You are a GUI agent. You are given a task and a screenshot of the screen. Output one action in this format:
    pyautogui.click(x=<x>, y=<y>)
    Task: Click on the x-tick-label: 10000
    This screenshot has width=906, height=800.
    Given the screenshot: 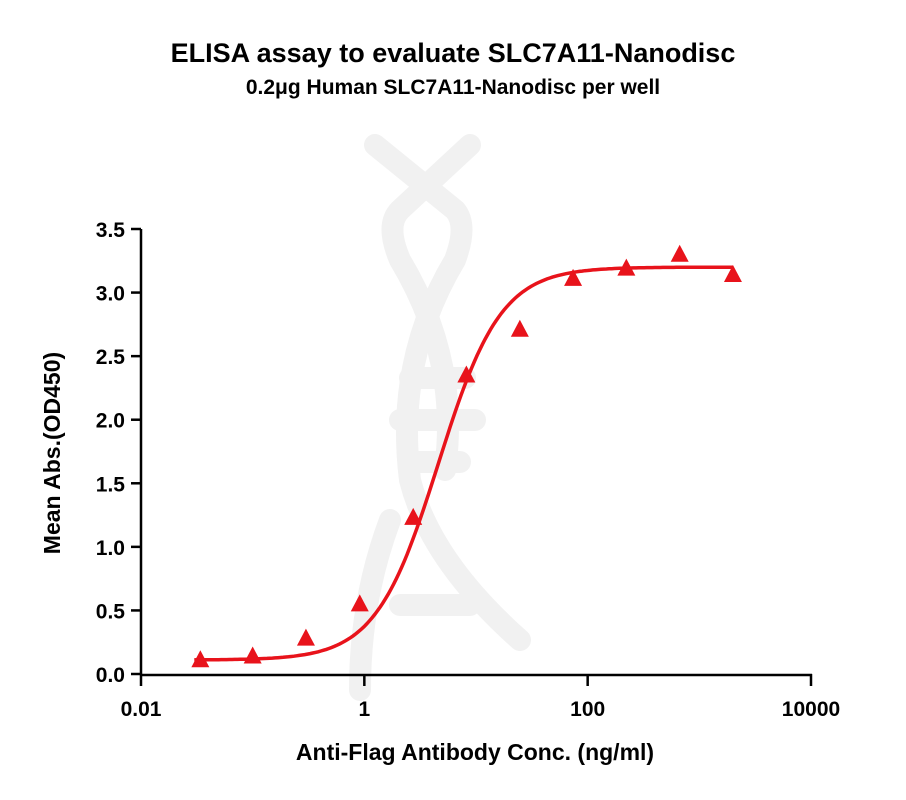 What is the action you would take?
    pyautogui.click(x=811, y=709)
    